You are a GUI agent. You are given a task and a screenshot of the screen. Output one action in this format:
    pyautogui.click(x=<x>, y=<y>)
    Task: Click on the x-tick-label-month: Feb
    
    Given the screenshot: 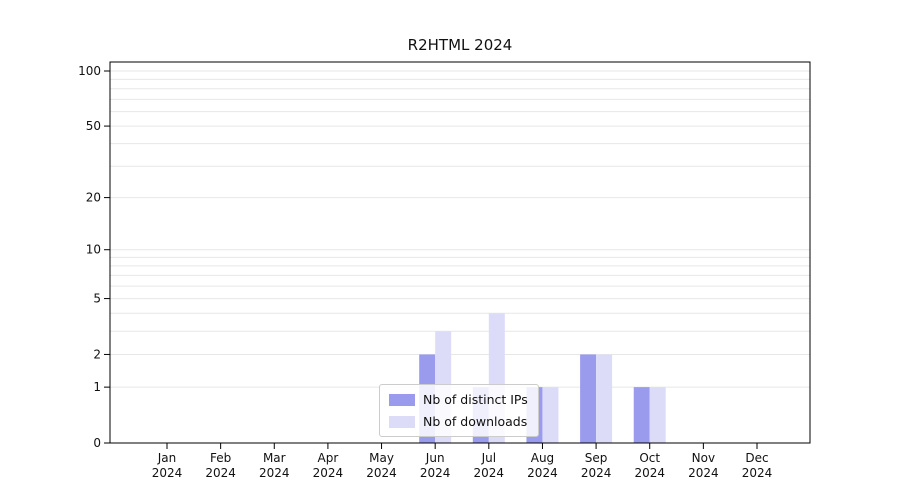 What is the action you would take?
    pyautogui.click(x=220, y=458)
    